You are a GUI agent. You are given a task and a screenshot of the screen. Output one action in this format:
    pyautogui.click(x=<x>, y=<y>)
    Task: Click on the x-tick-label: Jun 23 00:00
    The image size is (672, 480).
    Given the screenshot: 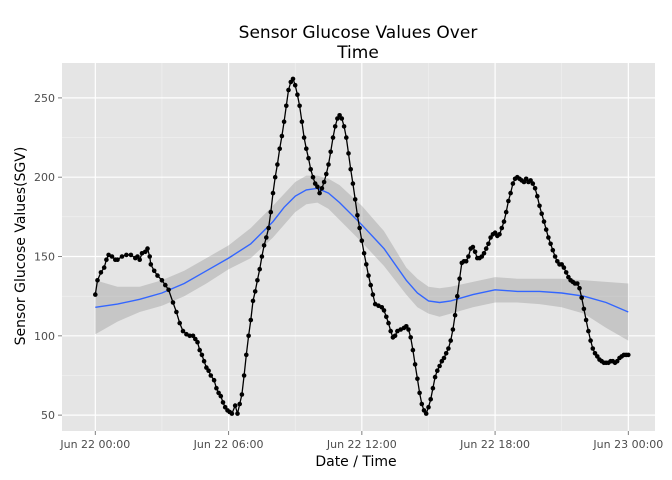 What is the action you would take?
    pyautogui.click(x=627, y=444)
    